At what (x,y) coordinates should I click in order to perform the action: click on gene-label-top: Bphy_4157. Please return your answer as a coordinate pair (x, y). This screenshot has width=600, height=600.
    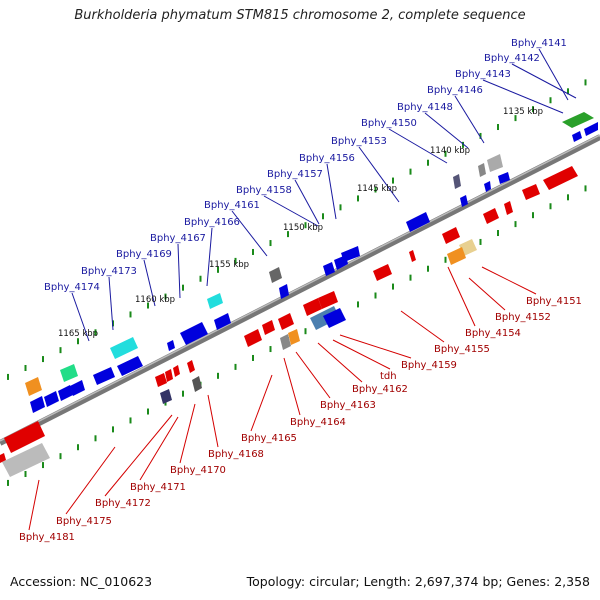
    Looking at the image, I should click on (295, 174).